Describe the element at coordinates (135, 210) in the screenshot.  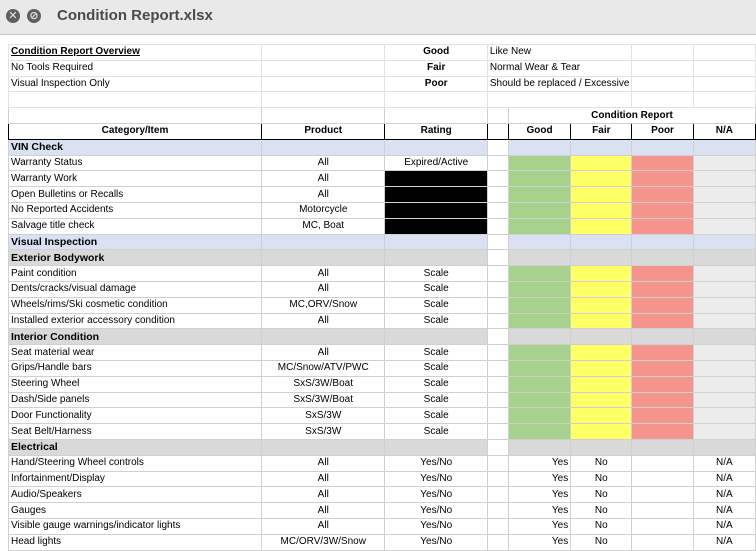
I see `item-name: No Reported Accidents` at that location.